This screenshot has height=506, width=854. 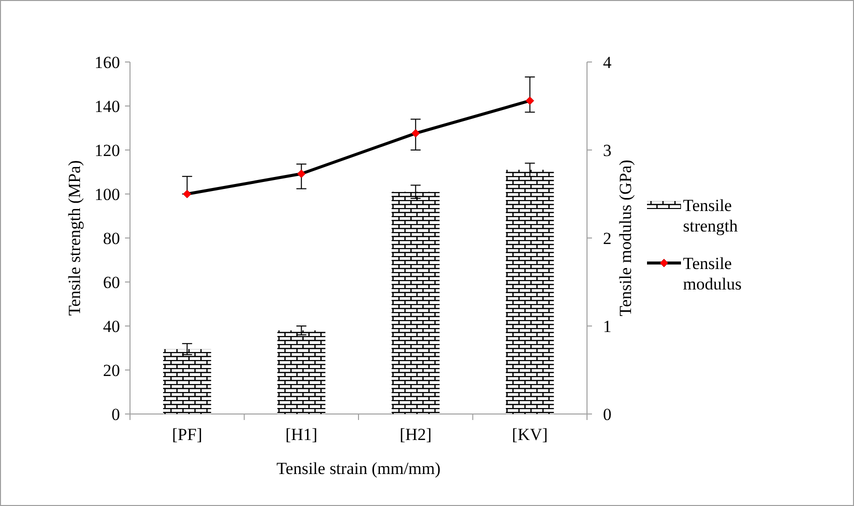 What do you see at coordinates (74, 238) in the screenshot?
I see `y-axis-title: Tensile strength (MPa)` at bounding box center [74, 238].